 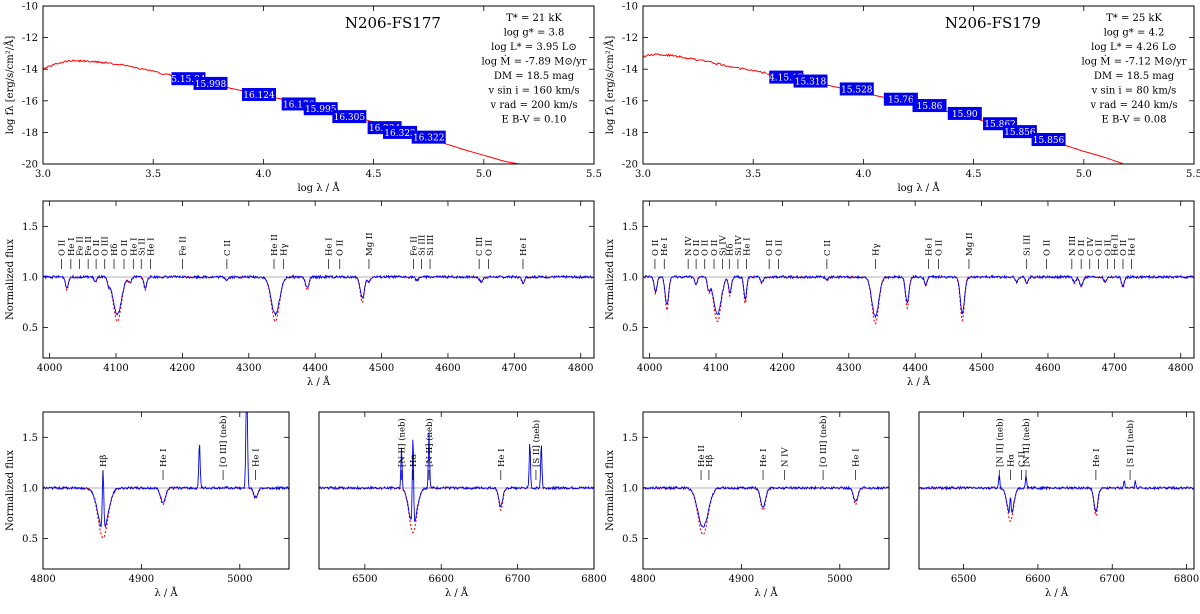 What do you see at coordinates (10, 490) in the screenshot?
I see `y-axis-label: Normalized flux` at bounding box center [10, 490].